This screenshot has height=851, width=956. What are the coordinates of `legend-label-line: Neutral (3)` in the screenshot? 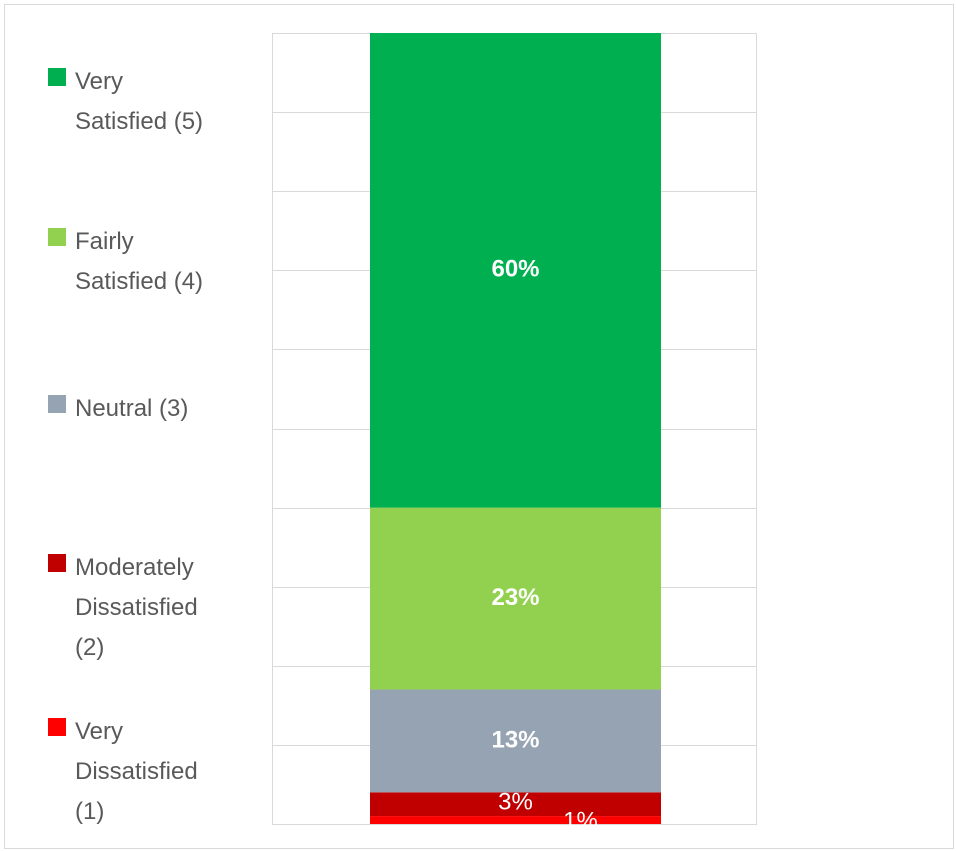 It's located at (132, 408).